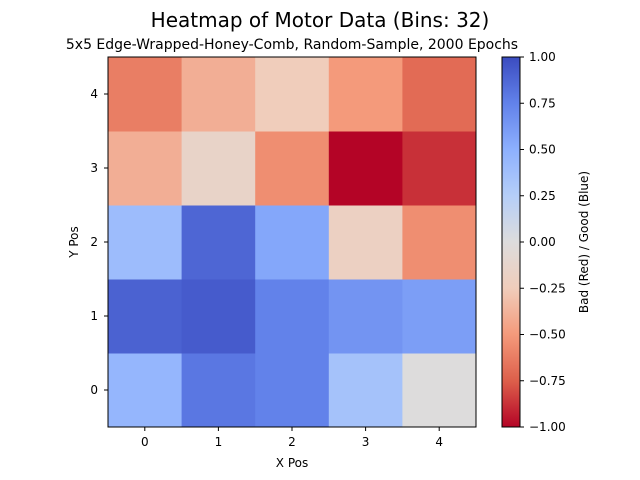 This screenshot has height=480, width=640. What do you see at coordinates (145, 242) in the screenshot?
I see `heatmap-cell-x0-y2` at bounding box center [145, 242].